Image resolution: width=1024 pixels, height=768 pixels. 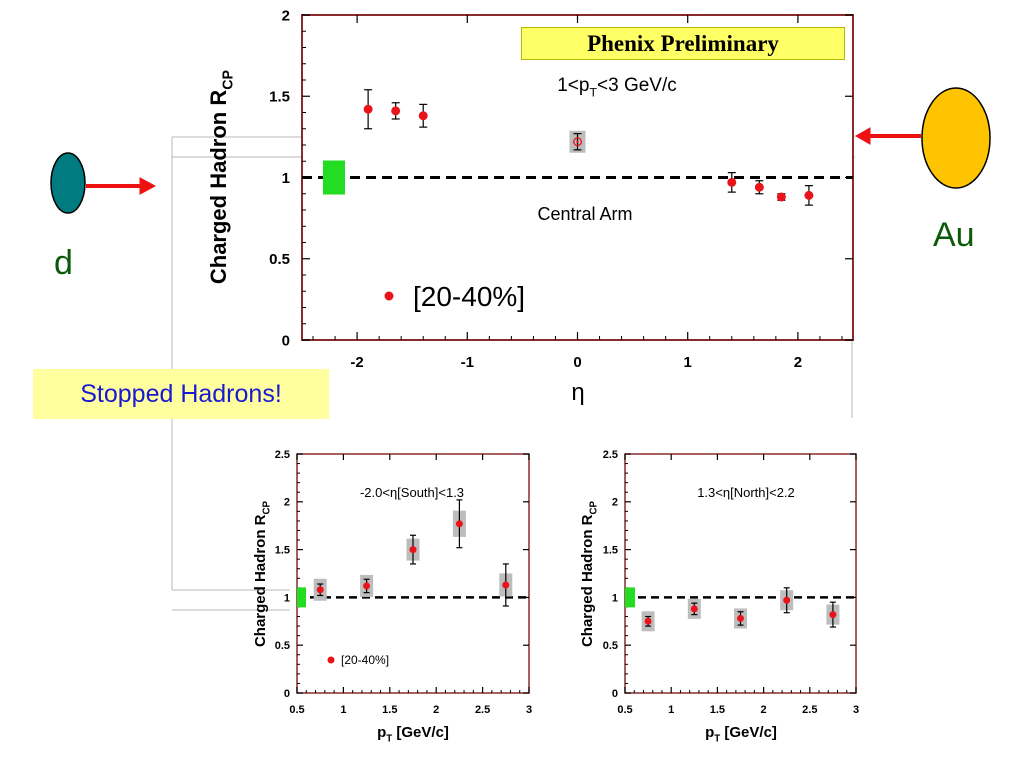 I want to click on gold-arrow, so click(x=887, y=136).